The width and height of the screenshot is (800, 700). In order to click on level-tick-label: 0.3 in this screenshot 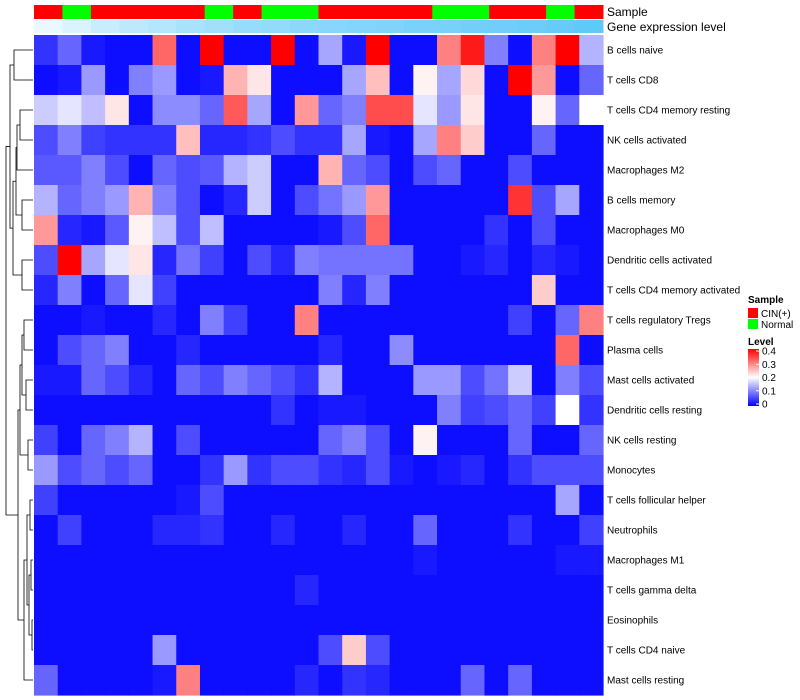, I will do `click(769, 365)`.